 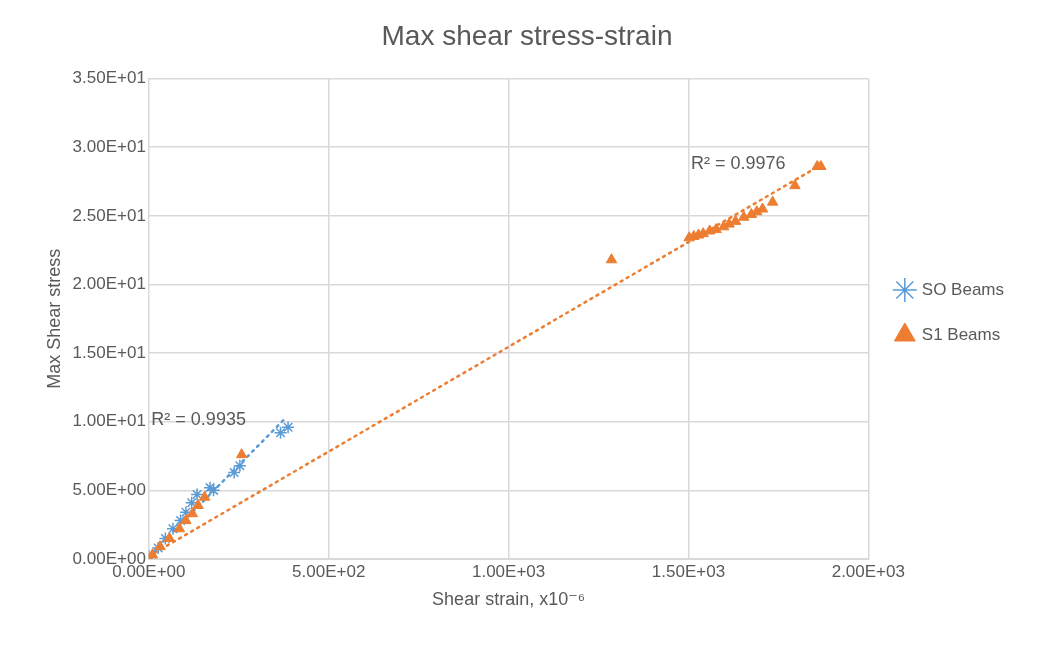 I want to click on y-tick-label: 1.00E+01, so click(x=109, y=421).